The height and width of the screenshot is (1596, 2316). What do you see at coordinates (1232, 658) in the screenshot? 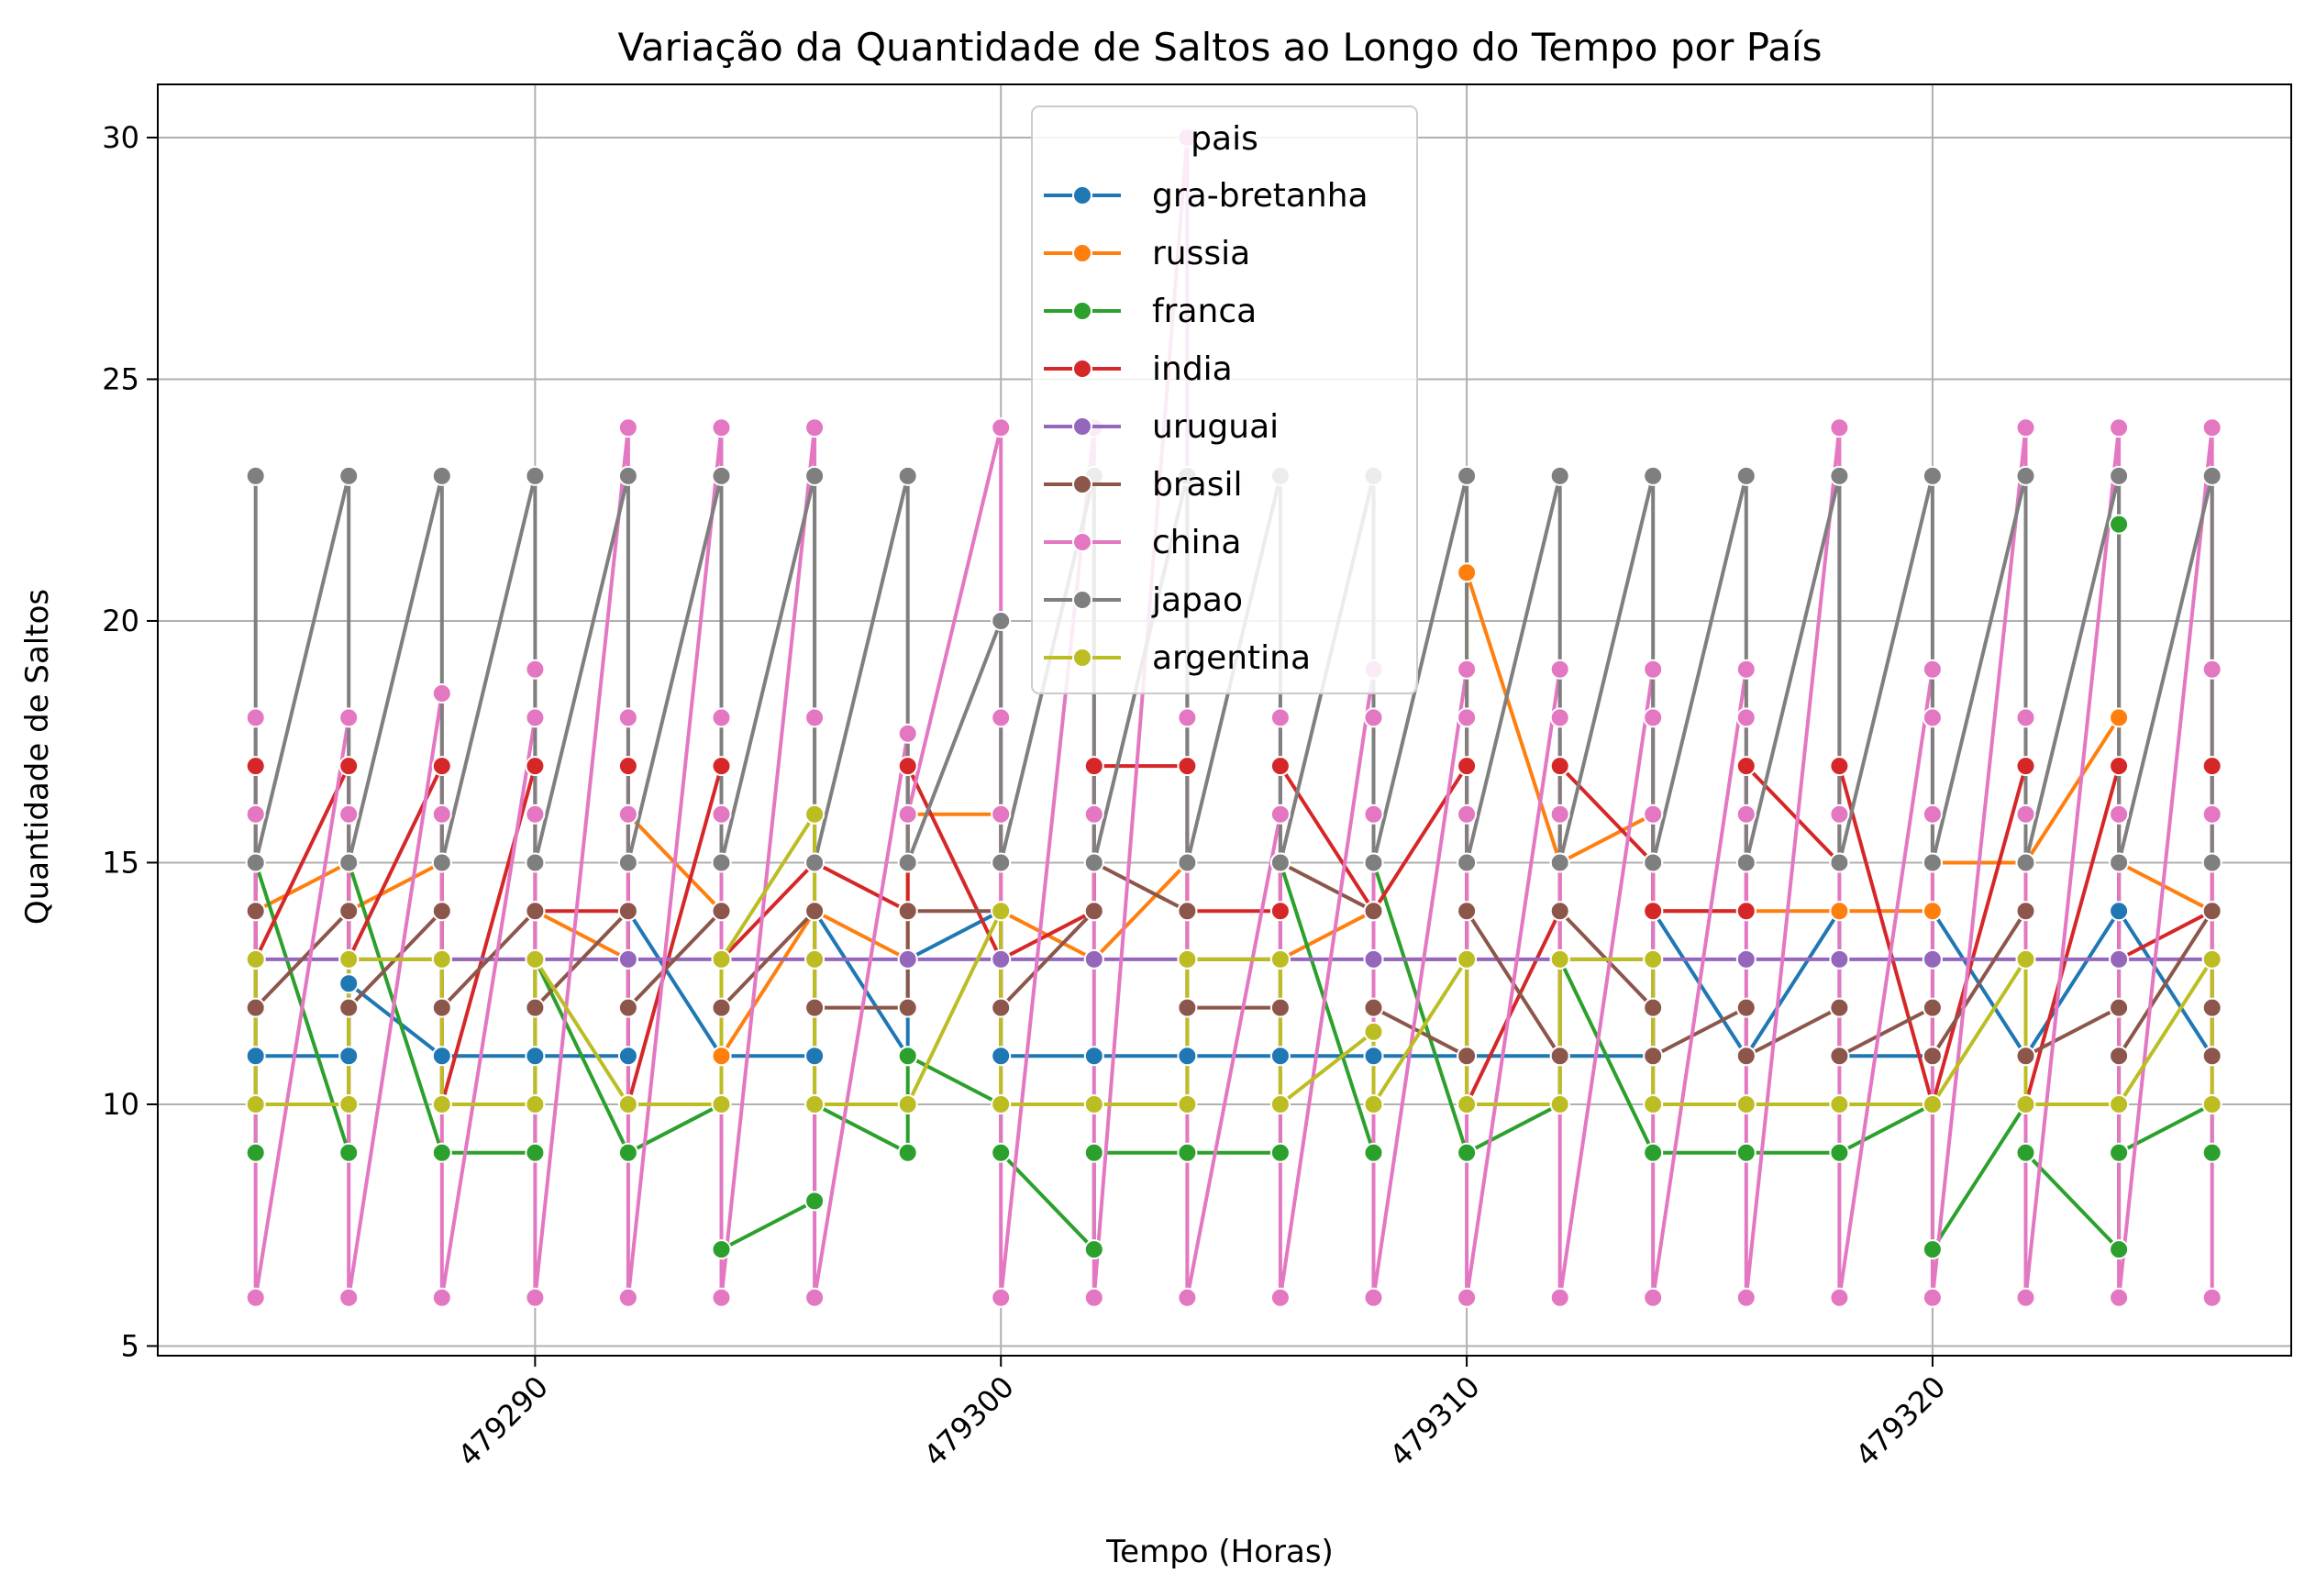
I see `legend-label: argentina` at bounding box center [1232, 658].